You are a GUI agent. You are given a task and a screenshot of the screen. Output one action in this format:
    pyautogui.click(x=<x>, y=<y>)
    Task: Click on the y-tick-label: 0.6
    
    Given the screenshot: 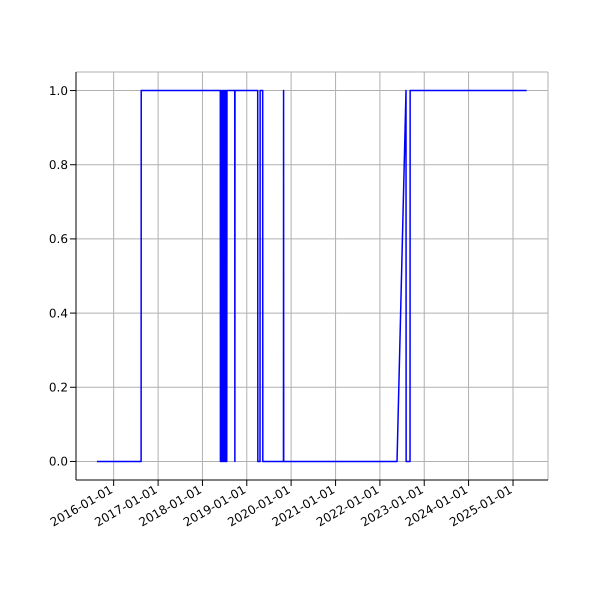 What is the action you would take?
    pyautogui.click(x=58, y=239)
    